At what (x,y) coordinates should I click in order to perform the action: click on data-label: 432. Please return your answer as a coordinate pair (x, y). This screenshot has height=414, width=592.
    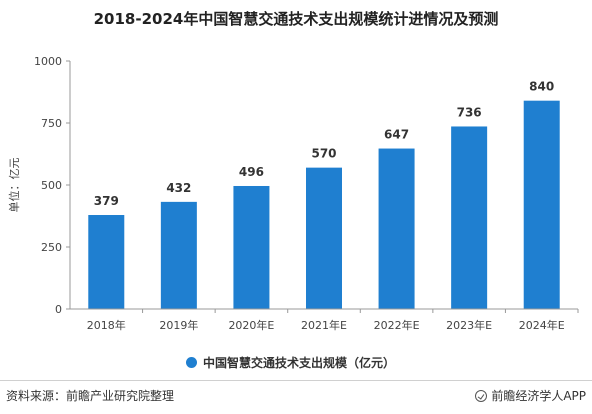
    Looking at the image, I should click on (178, 188).